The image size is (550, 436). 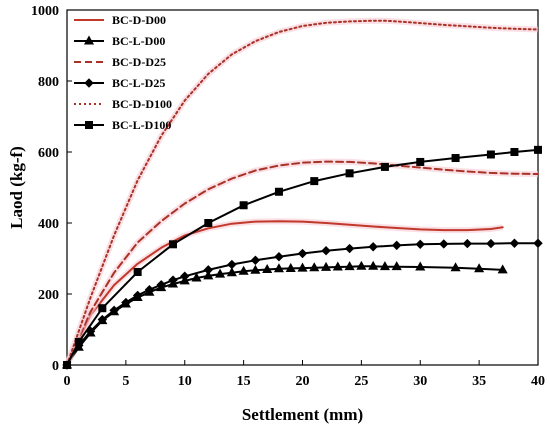 What do you see at coordinates (420, 381) in the screenshot?
I see `x-tick-label: 30` at bounding box center [420, 381].